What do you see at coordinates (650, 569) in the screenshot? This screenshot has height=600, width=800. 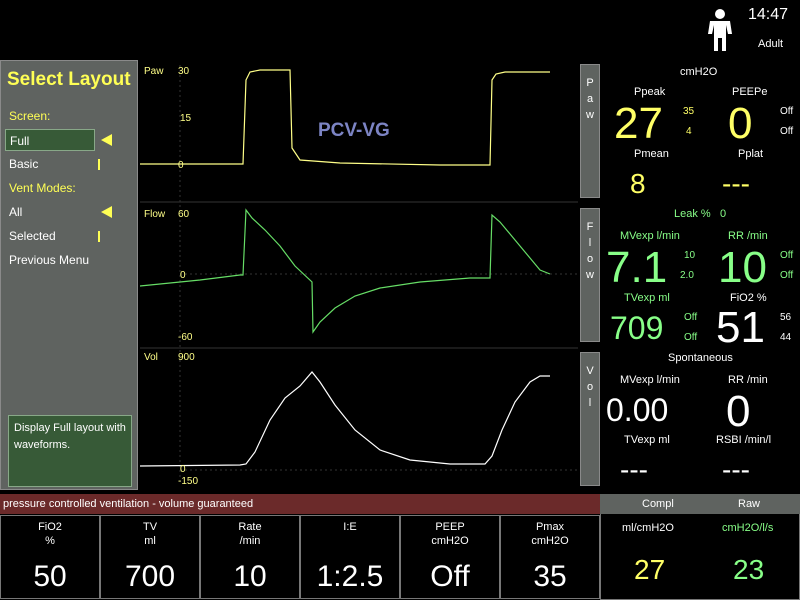 I see `compl-value: 27` at bounding box center [650, 569].